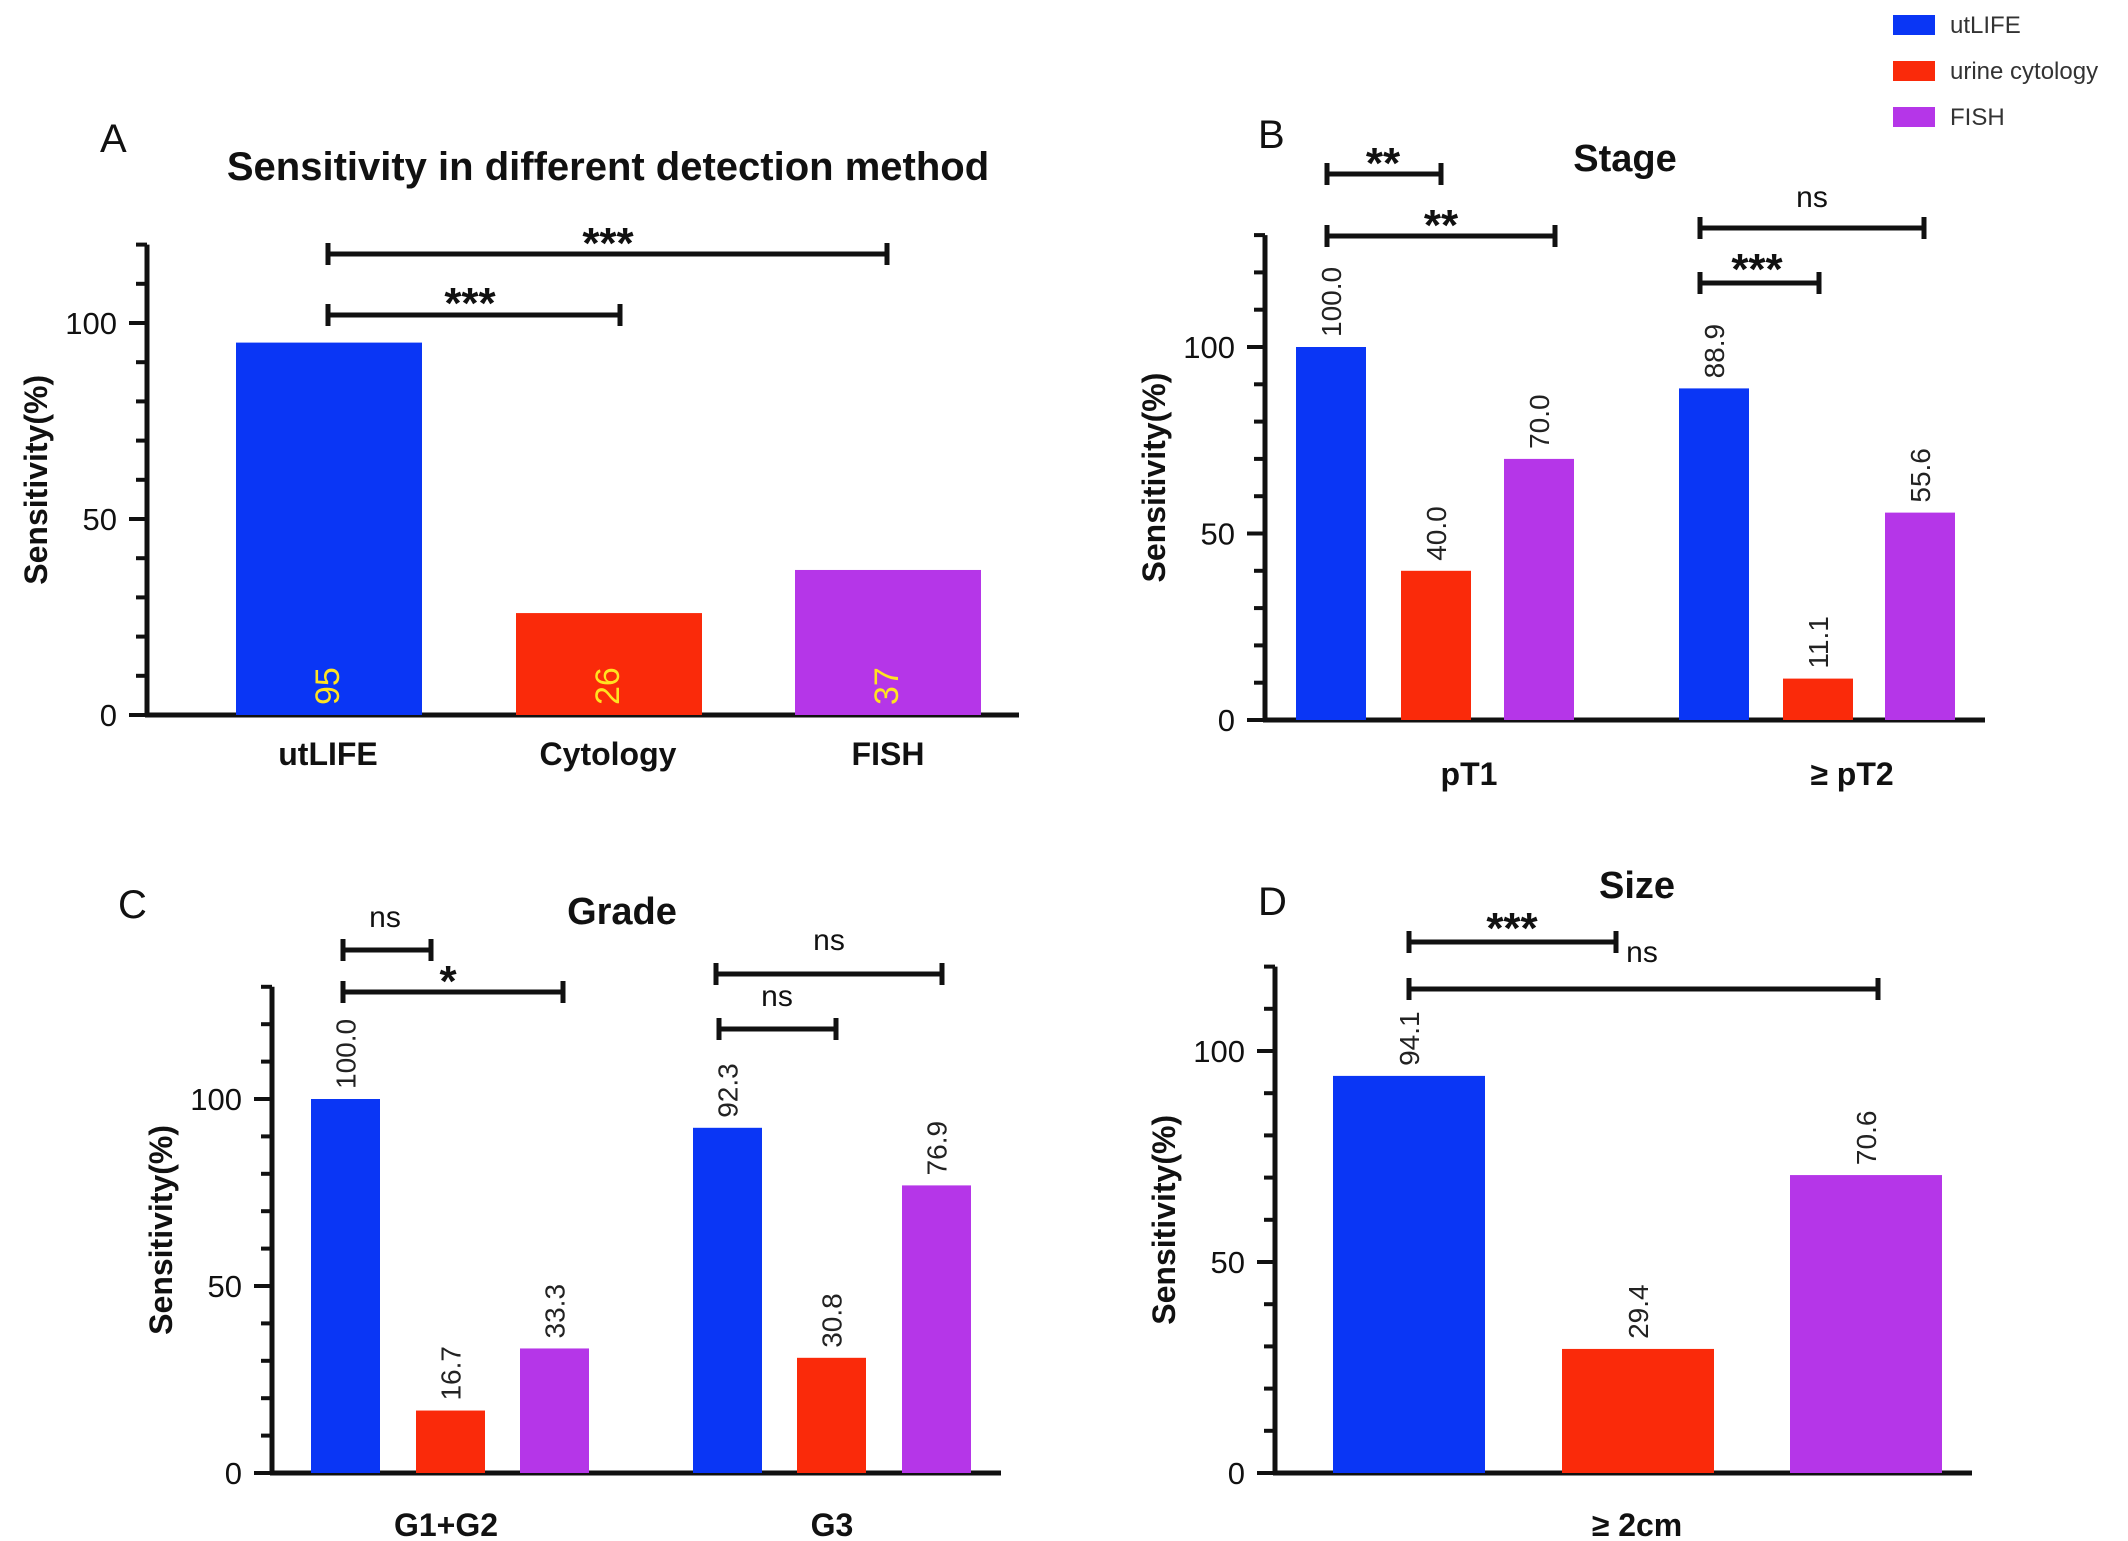 Image resolution: width=2128 pixels, height=1541 pixels. Describe the element at coordinates (1851, 774) in the screenshot. I see `x-category-label: ≥ pT2` at that location.